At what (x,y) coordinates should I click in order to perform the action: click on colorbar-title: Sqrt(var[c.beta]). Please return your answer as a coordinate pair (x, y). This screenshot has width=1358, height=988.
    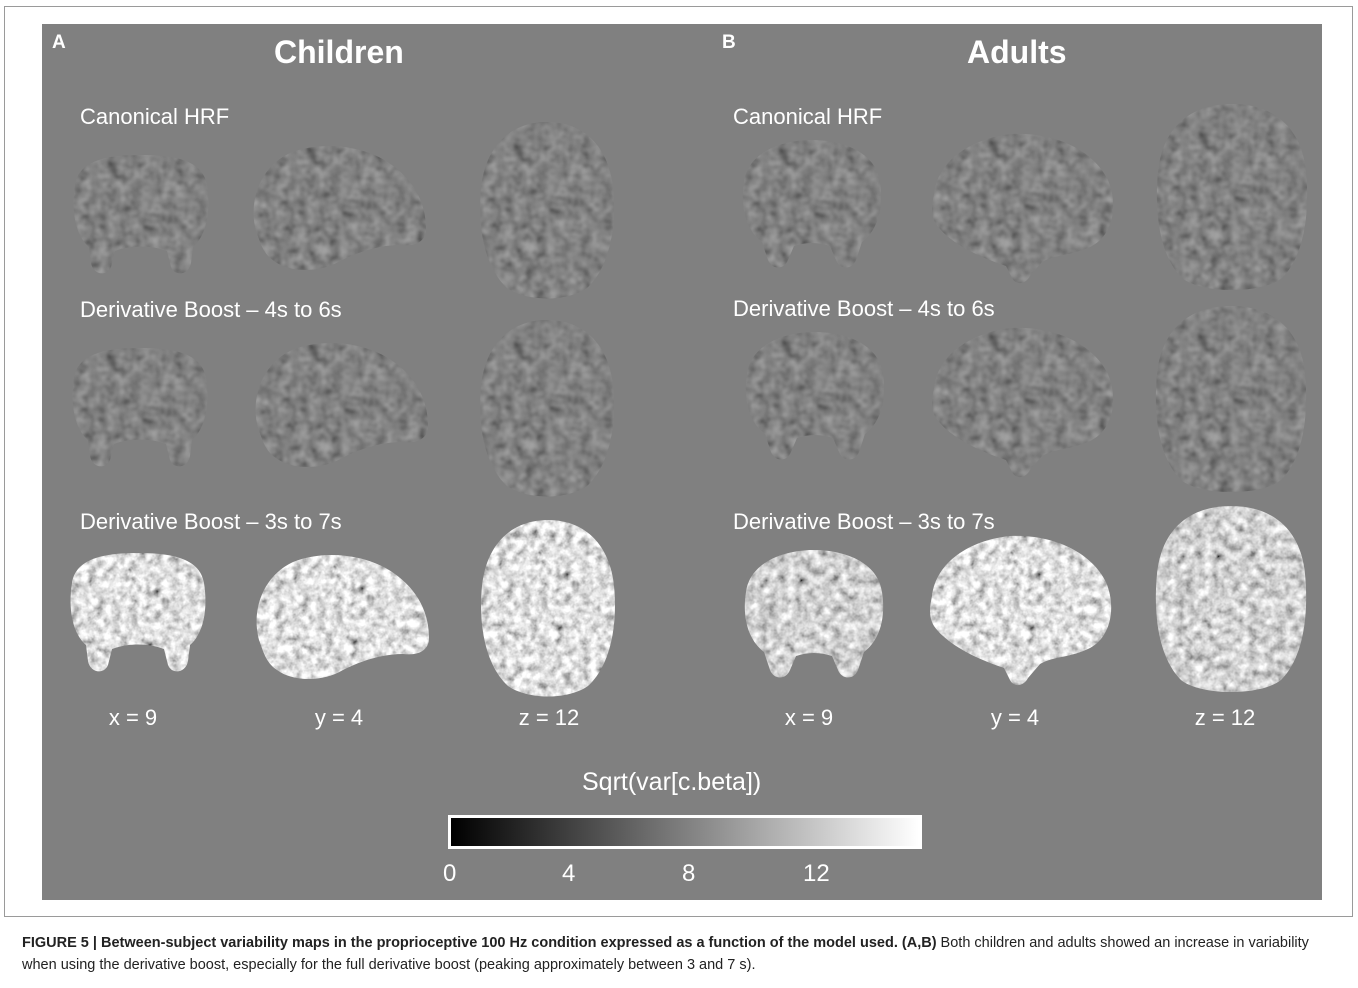
    Looking at the image, I should click on (672, 782).